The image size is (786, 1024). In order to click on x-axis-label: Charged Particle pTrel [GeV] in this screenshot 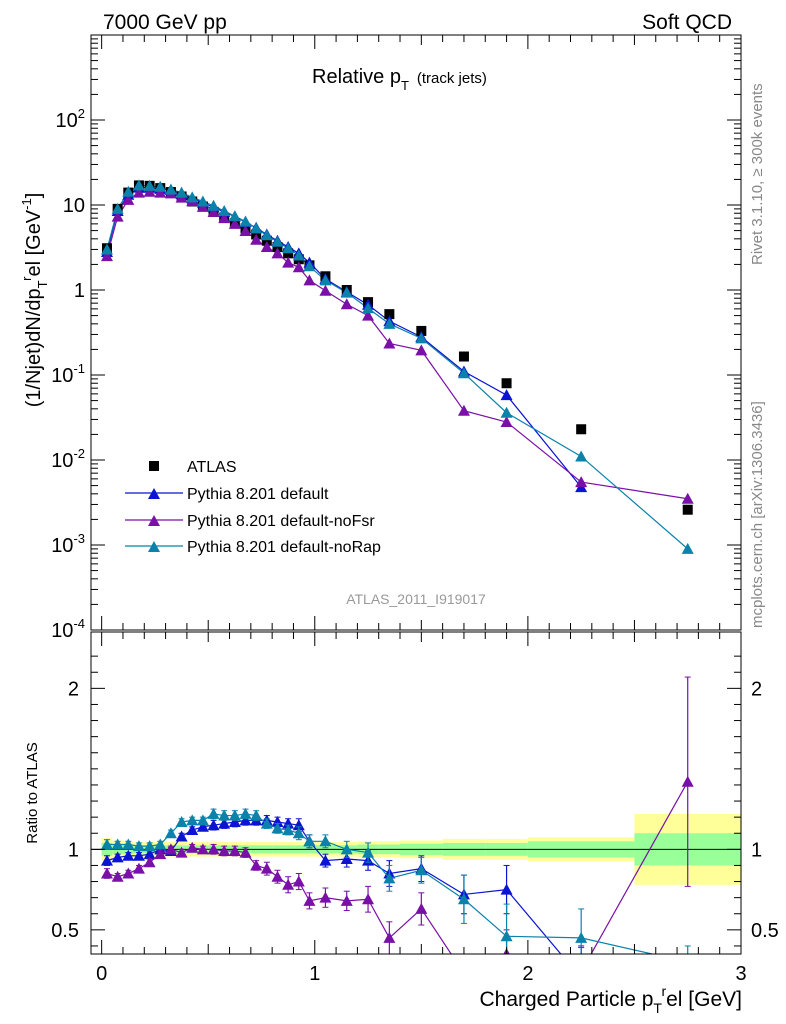, I will do `click(610, 999)`.